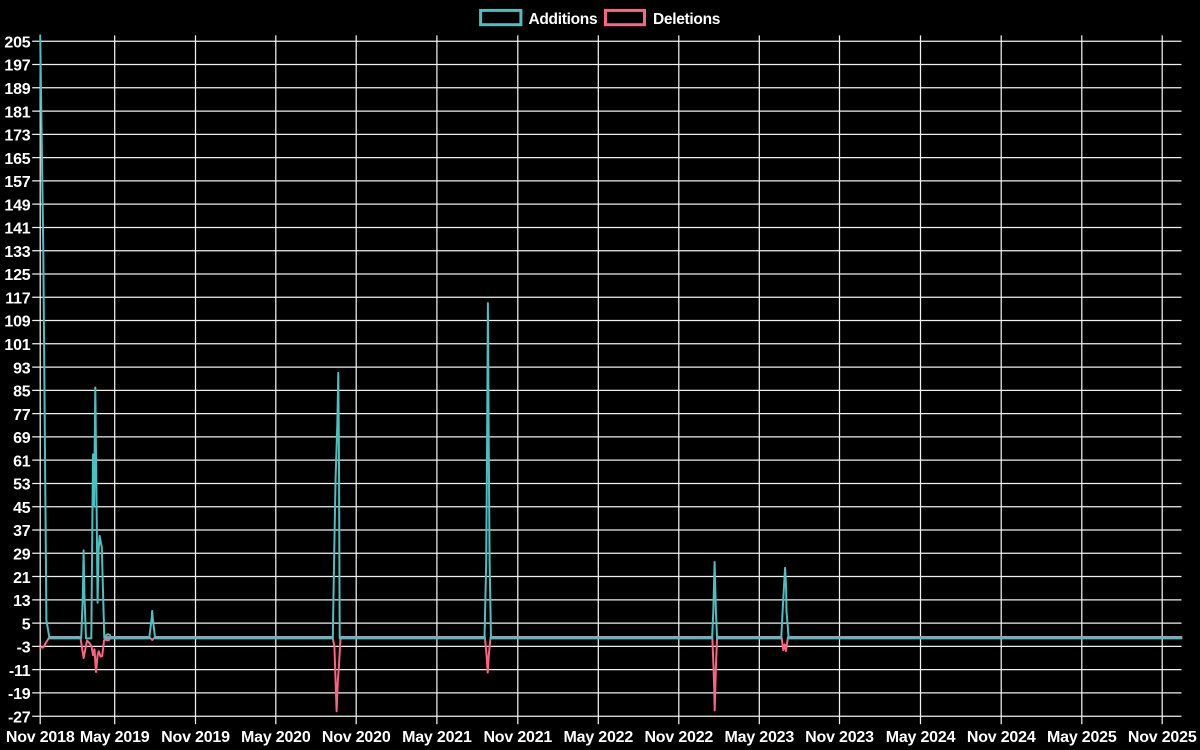  I want to click on svg-text: 53, so click(22, 485).